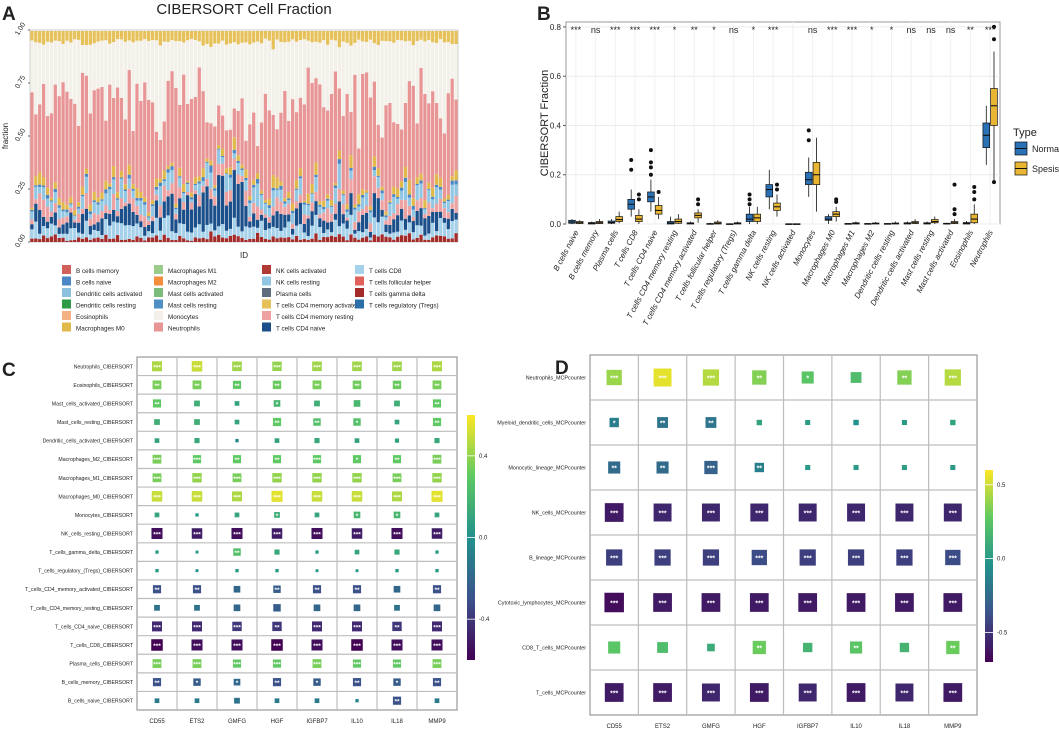 The height and width of the screenshot is (730, 1059). I want to click on legend-label: Macrophages M1, so click(192, 271).